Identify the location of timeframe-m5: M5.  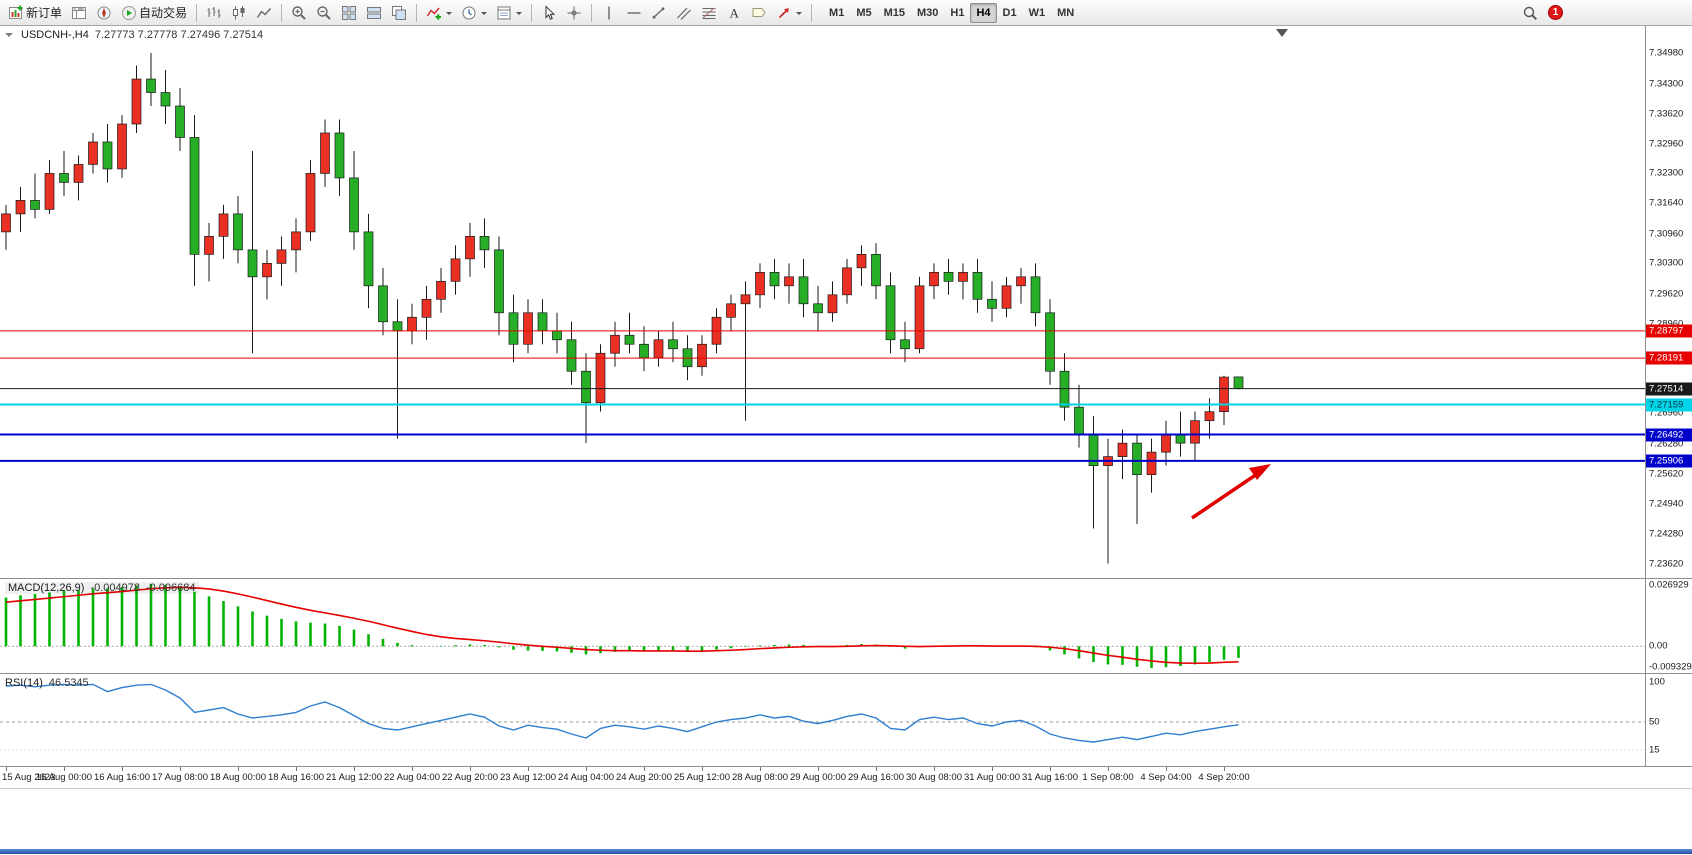
(864, 12).